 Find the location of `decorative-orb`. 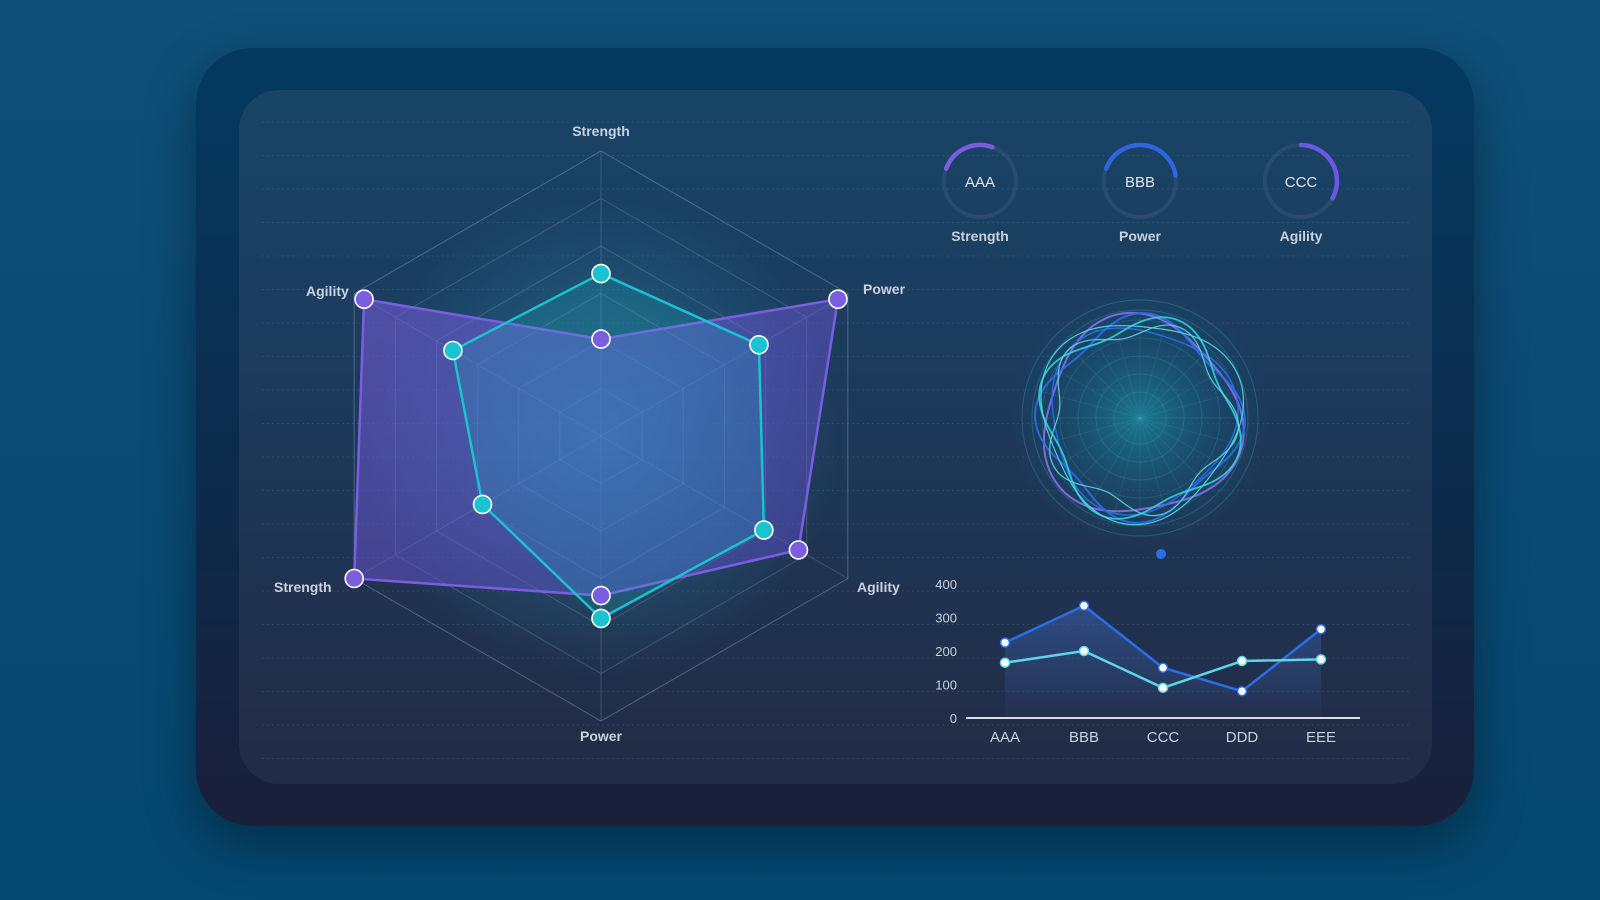

decorative-orb is located at coordinates (1140, 423).